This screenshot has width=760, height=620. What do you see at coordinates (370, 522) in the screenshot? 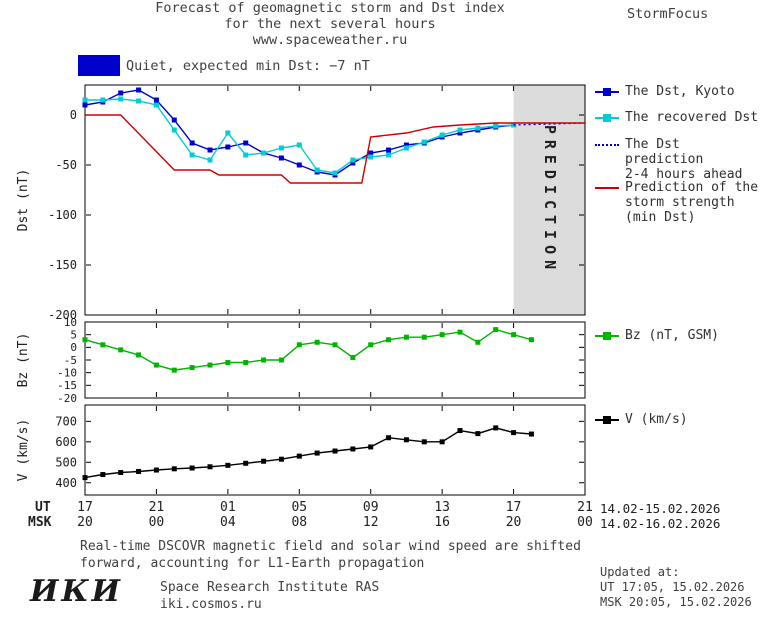
I see `x-tick-label: 12` at bounding box center [370, 522].